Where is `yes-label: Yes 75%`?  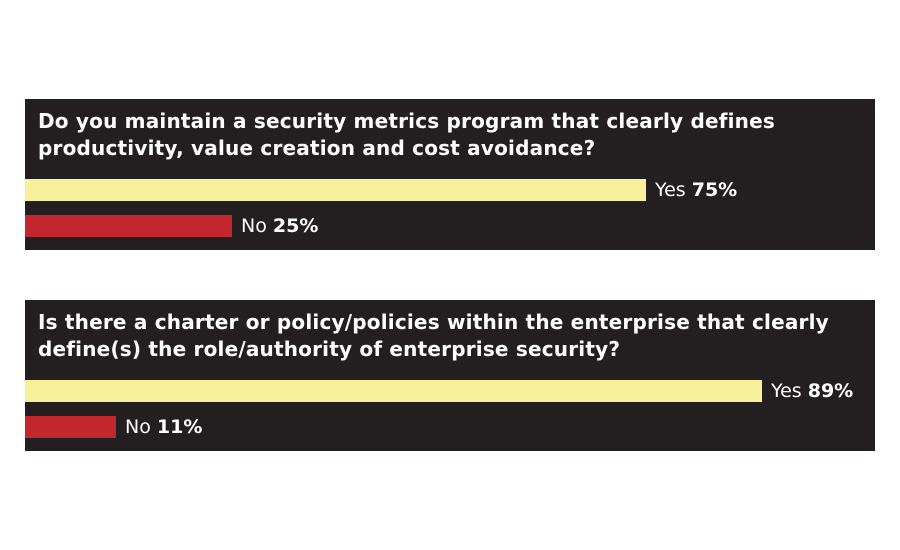 yes-label: Yes 75% is located at coordinates (696, 190).